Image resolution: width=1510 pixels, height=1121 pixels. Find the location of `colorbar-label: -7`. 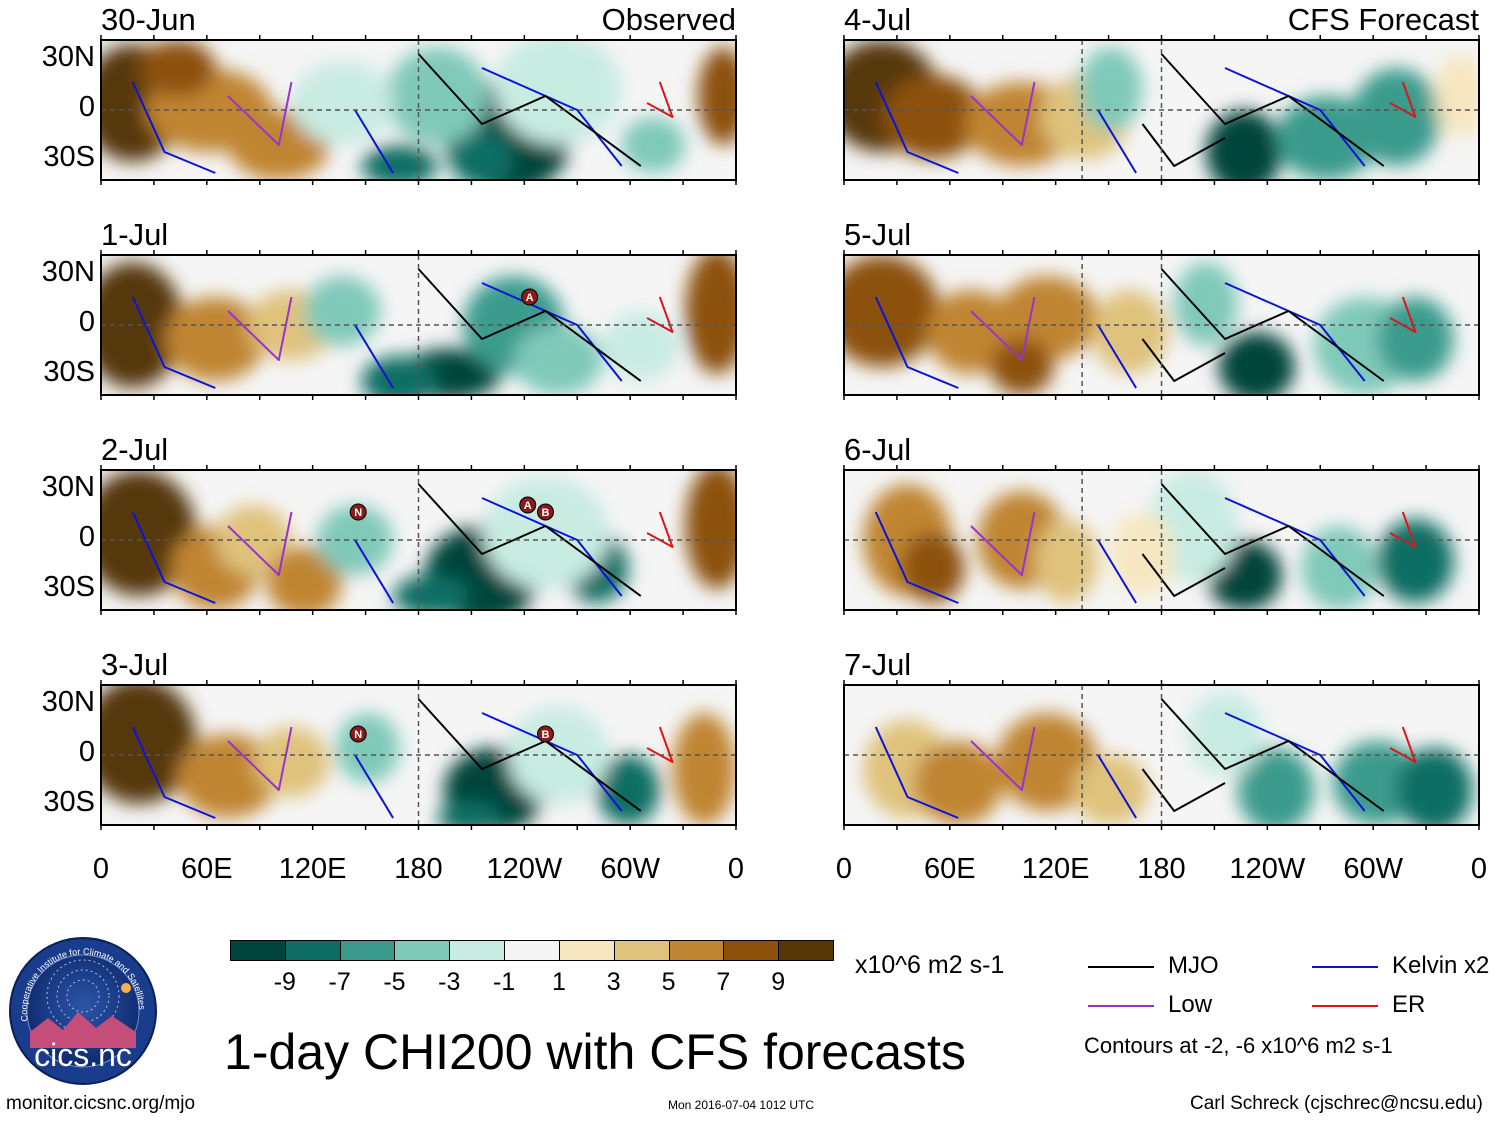

colorbar-label: -7 is located at coordinates (339, 982).